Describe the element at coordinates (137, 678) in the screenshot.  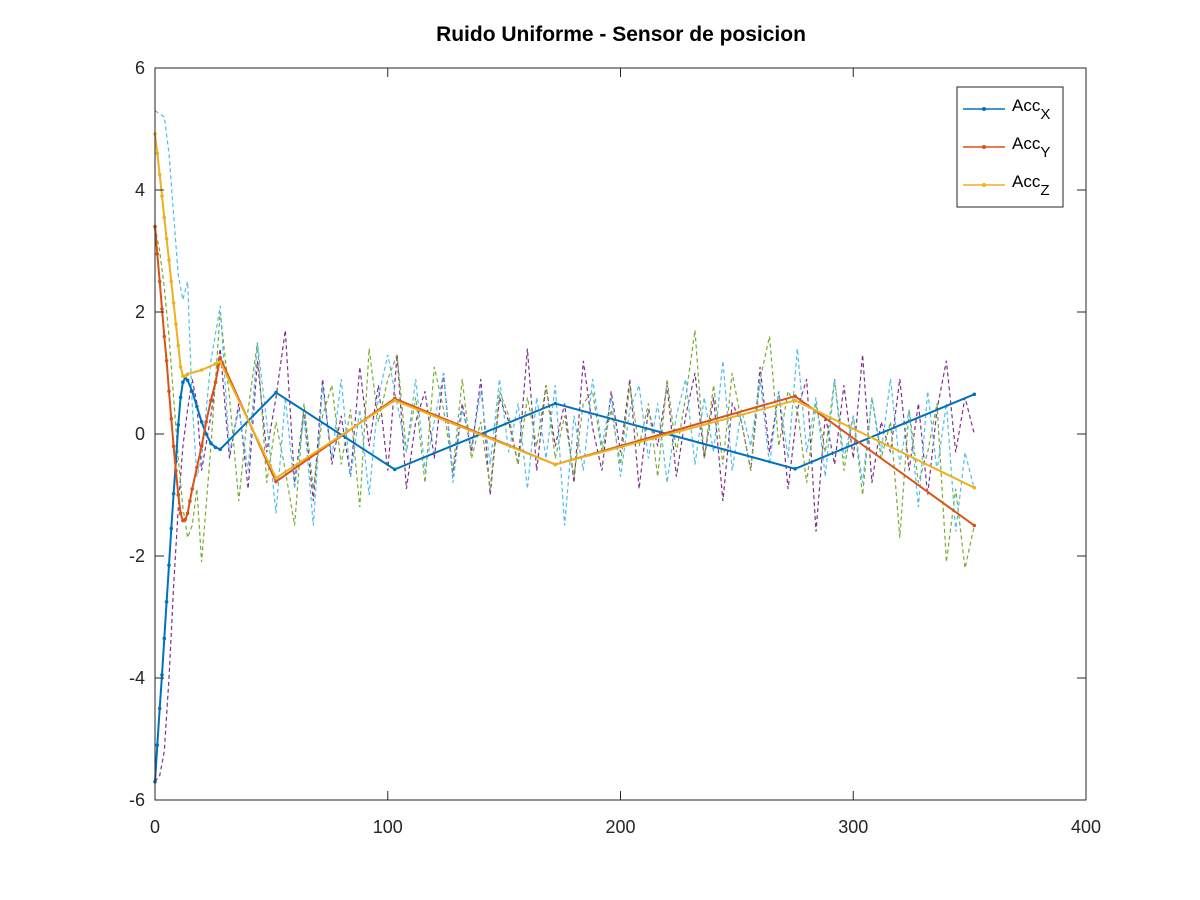
I see `y-tick-label: -4` at that location.